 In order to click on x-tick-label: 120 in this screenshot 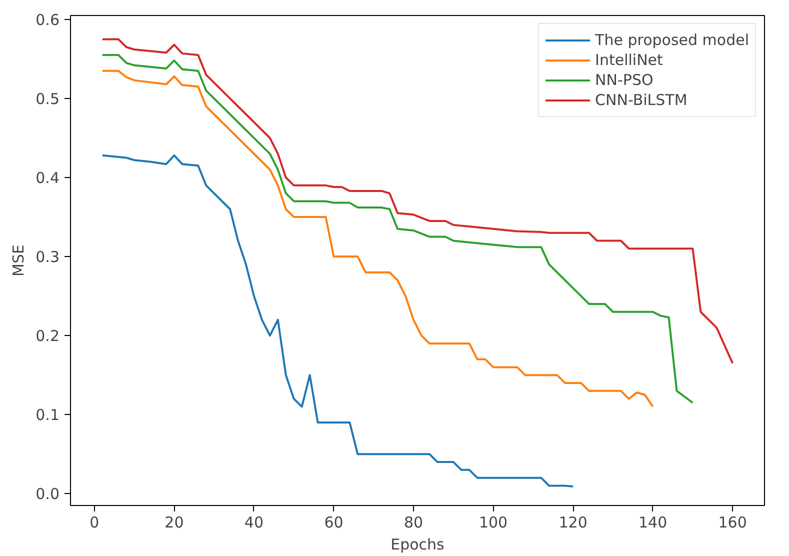, I will do `click(573, 523)`.